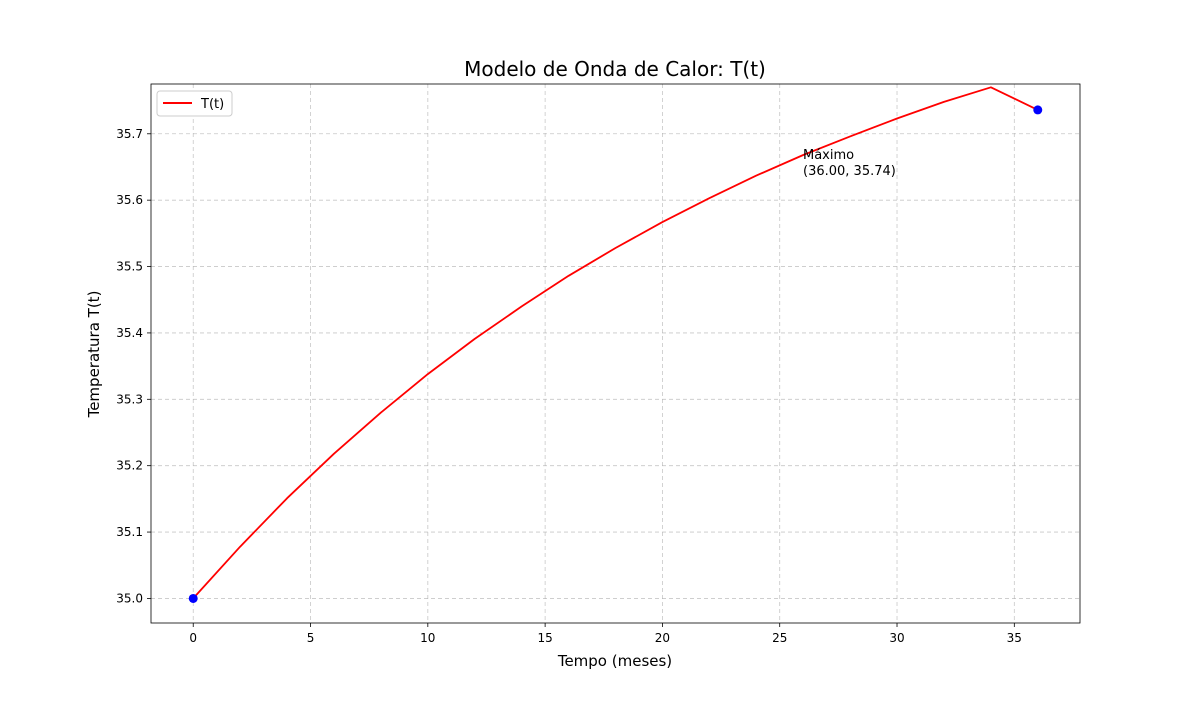  Describe the element at coordinates (193, 638) in the screenshot. I see `x-tick-label: 0` at that location.